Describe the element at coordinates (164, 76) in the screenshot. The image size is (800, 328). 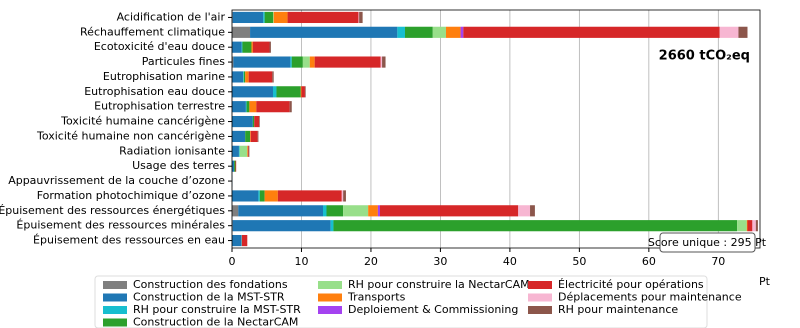
I see `y-tick-label: Eutrophisation marine` at that location.